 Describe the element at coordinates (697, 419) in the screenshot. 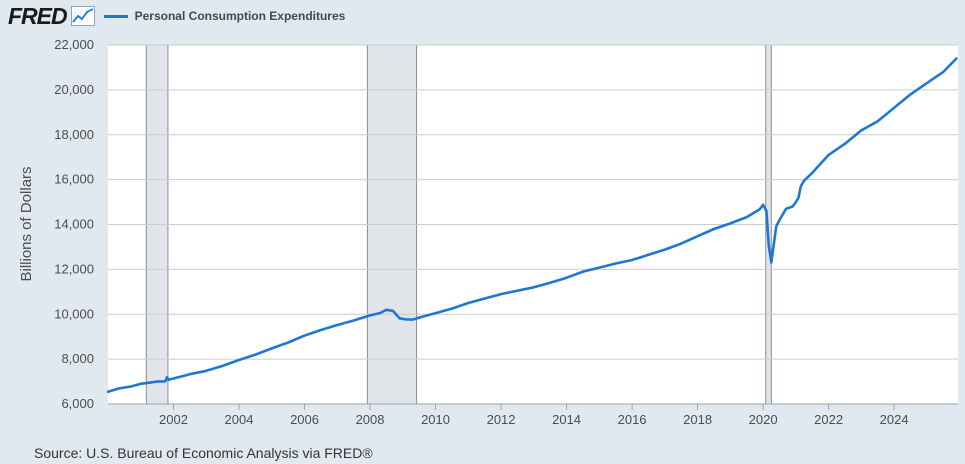

I see `x-tick-label-2018: 2018` at that location.